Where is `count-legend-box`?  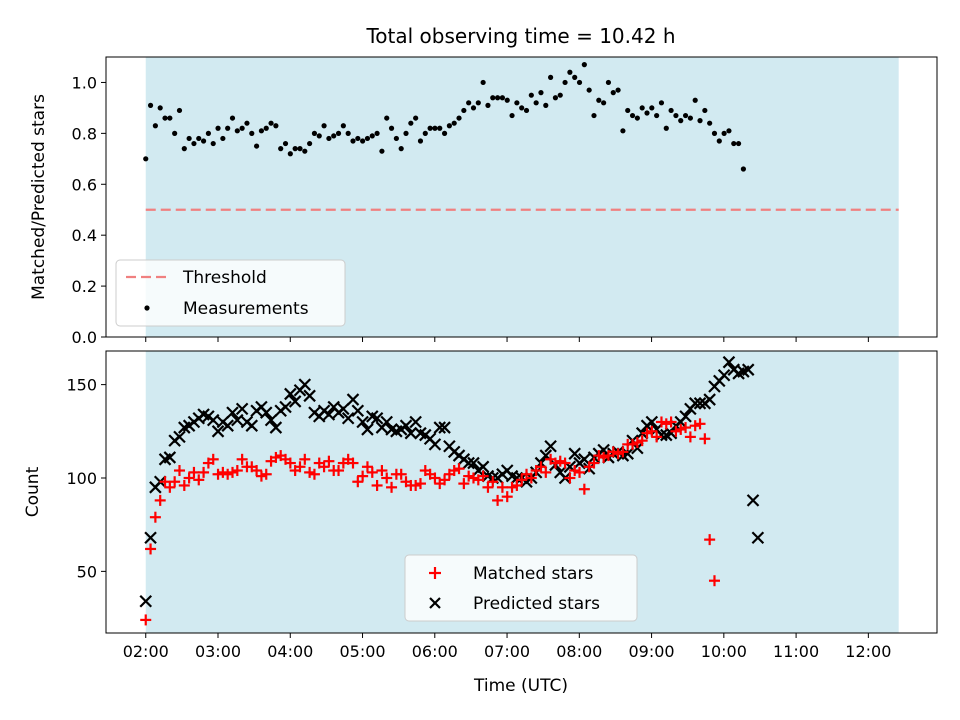 count-legend-box is located at coordinates (521, 588).